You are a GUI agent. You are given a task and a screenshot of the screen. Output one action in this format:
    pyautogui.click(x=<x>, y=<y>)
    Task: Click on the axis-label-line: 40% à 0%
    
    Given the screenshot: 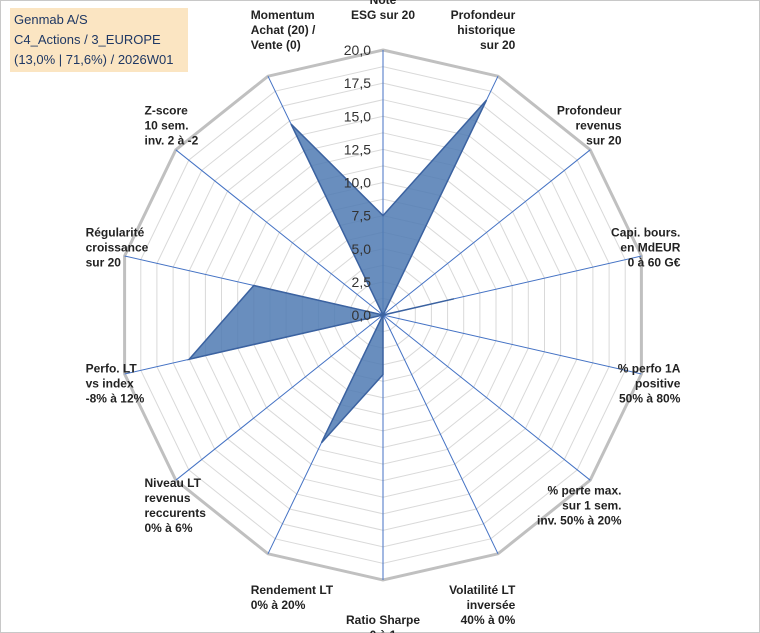 What is the action you would take?
    pyautogui.click(x=488, y=620)
    